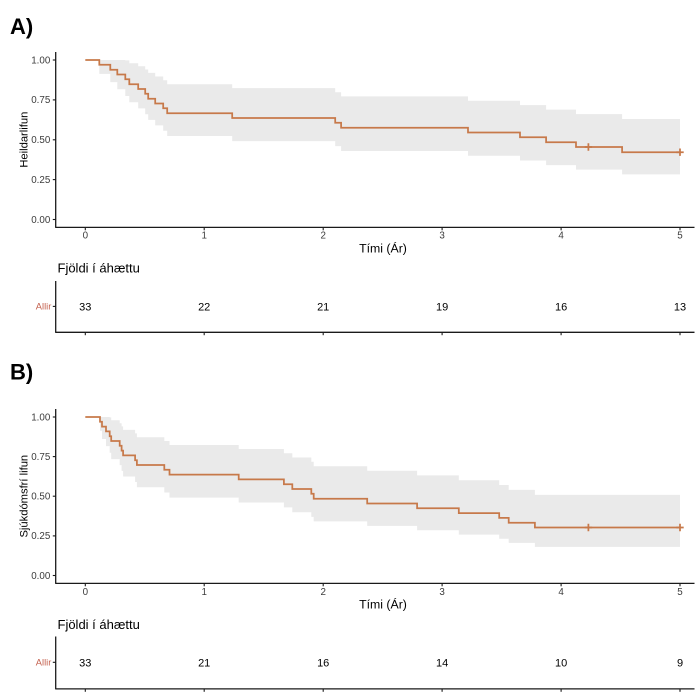 This screenshot has height=700, width=700. I want to click on svg-text: 9, so click(680, 663).